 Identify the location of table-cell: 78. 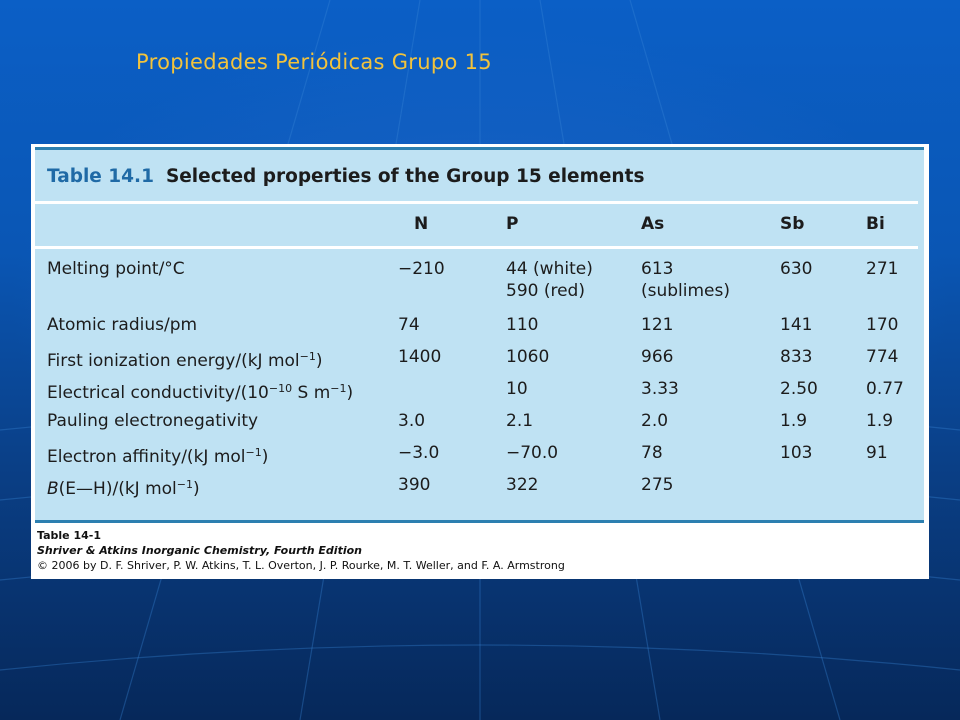
(652, 453).